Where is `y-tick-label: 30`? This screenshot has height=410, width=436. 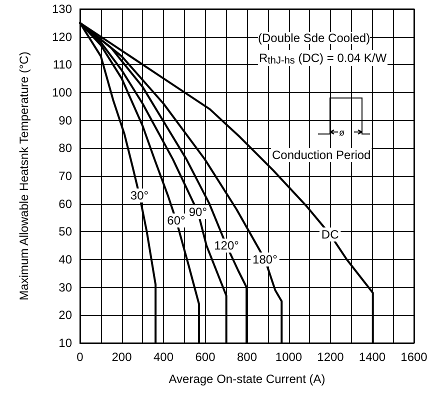
y-tick-label: 30 is located at coordinates (65, 287).